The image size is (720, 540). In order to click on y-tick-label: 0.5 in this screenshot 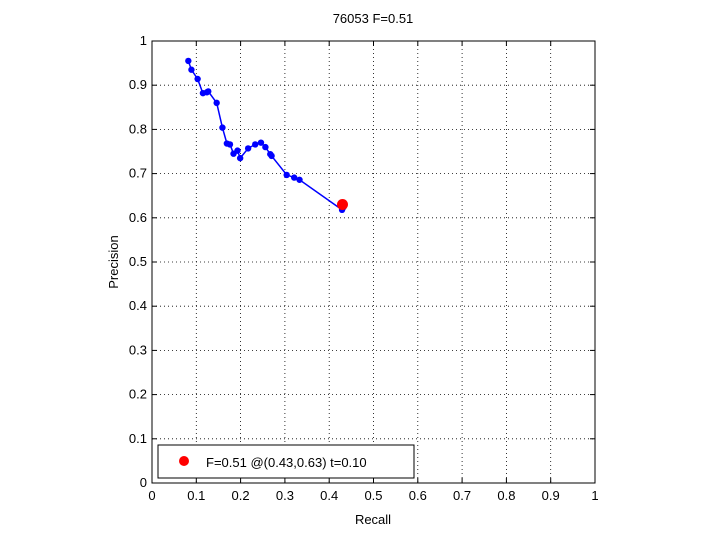, I will do `click(138, 261)`.